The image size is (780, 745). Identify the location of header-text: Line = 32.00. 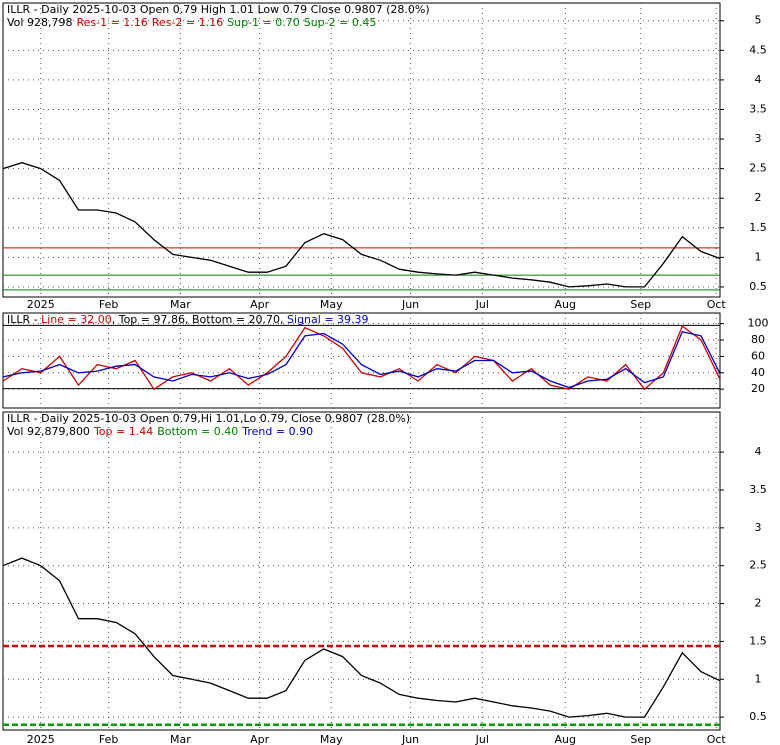
(76, 319).